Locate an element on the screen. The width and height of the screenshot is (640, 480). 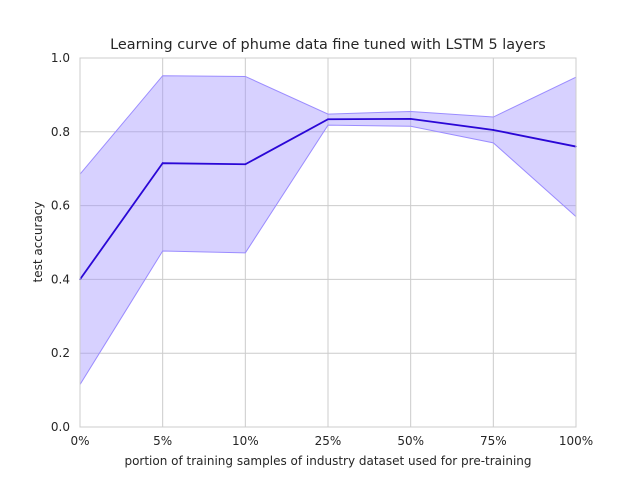
x-tick-label: 0% is located at coordinates (79, 441).